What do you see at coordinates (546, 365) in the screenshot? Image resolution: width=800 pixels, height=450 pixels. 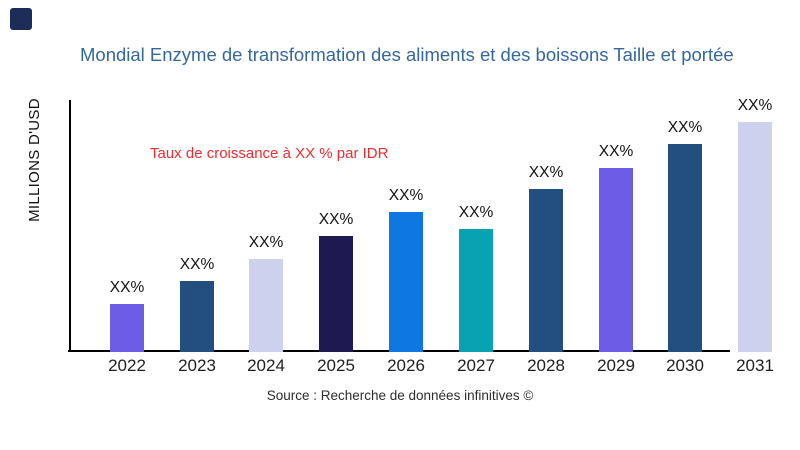 I see `x-tick-2028: 2028` at bounding box center [546, 365].